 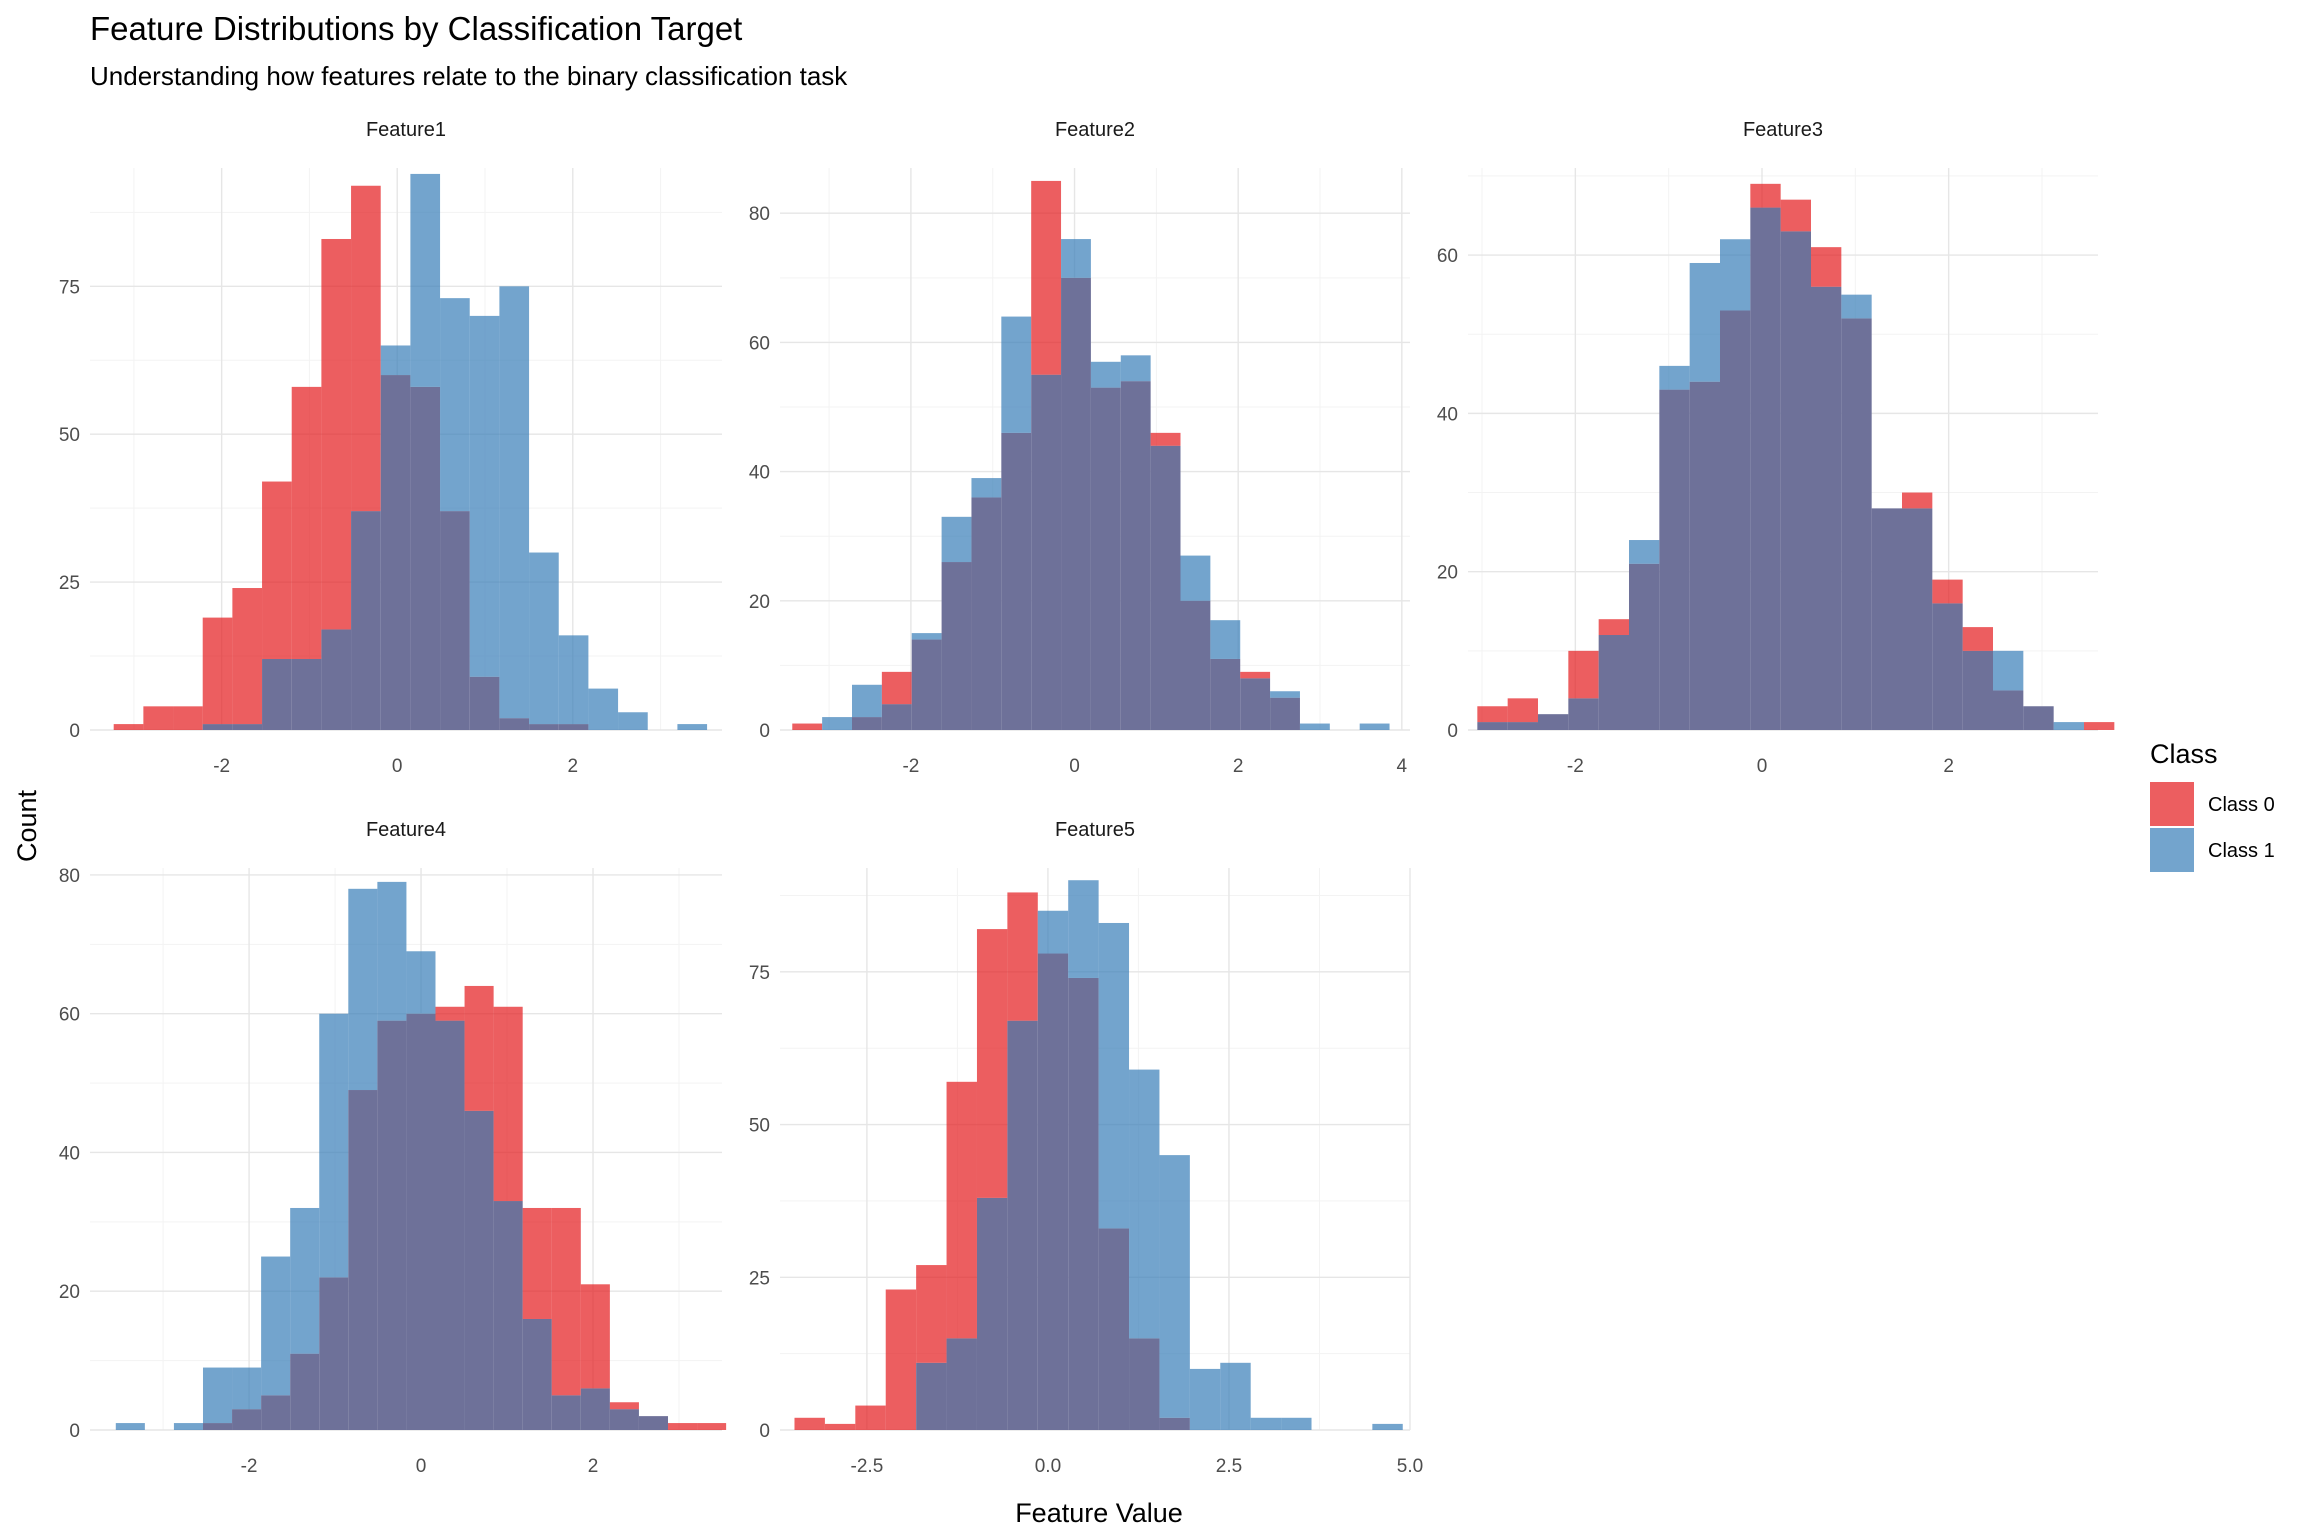 What do you see at coordinates (1229, 1466) in the screenshot?
I see `x-tick-label: 2.5` at bounding box center [1229, 1466].